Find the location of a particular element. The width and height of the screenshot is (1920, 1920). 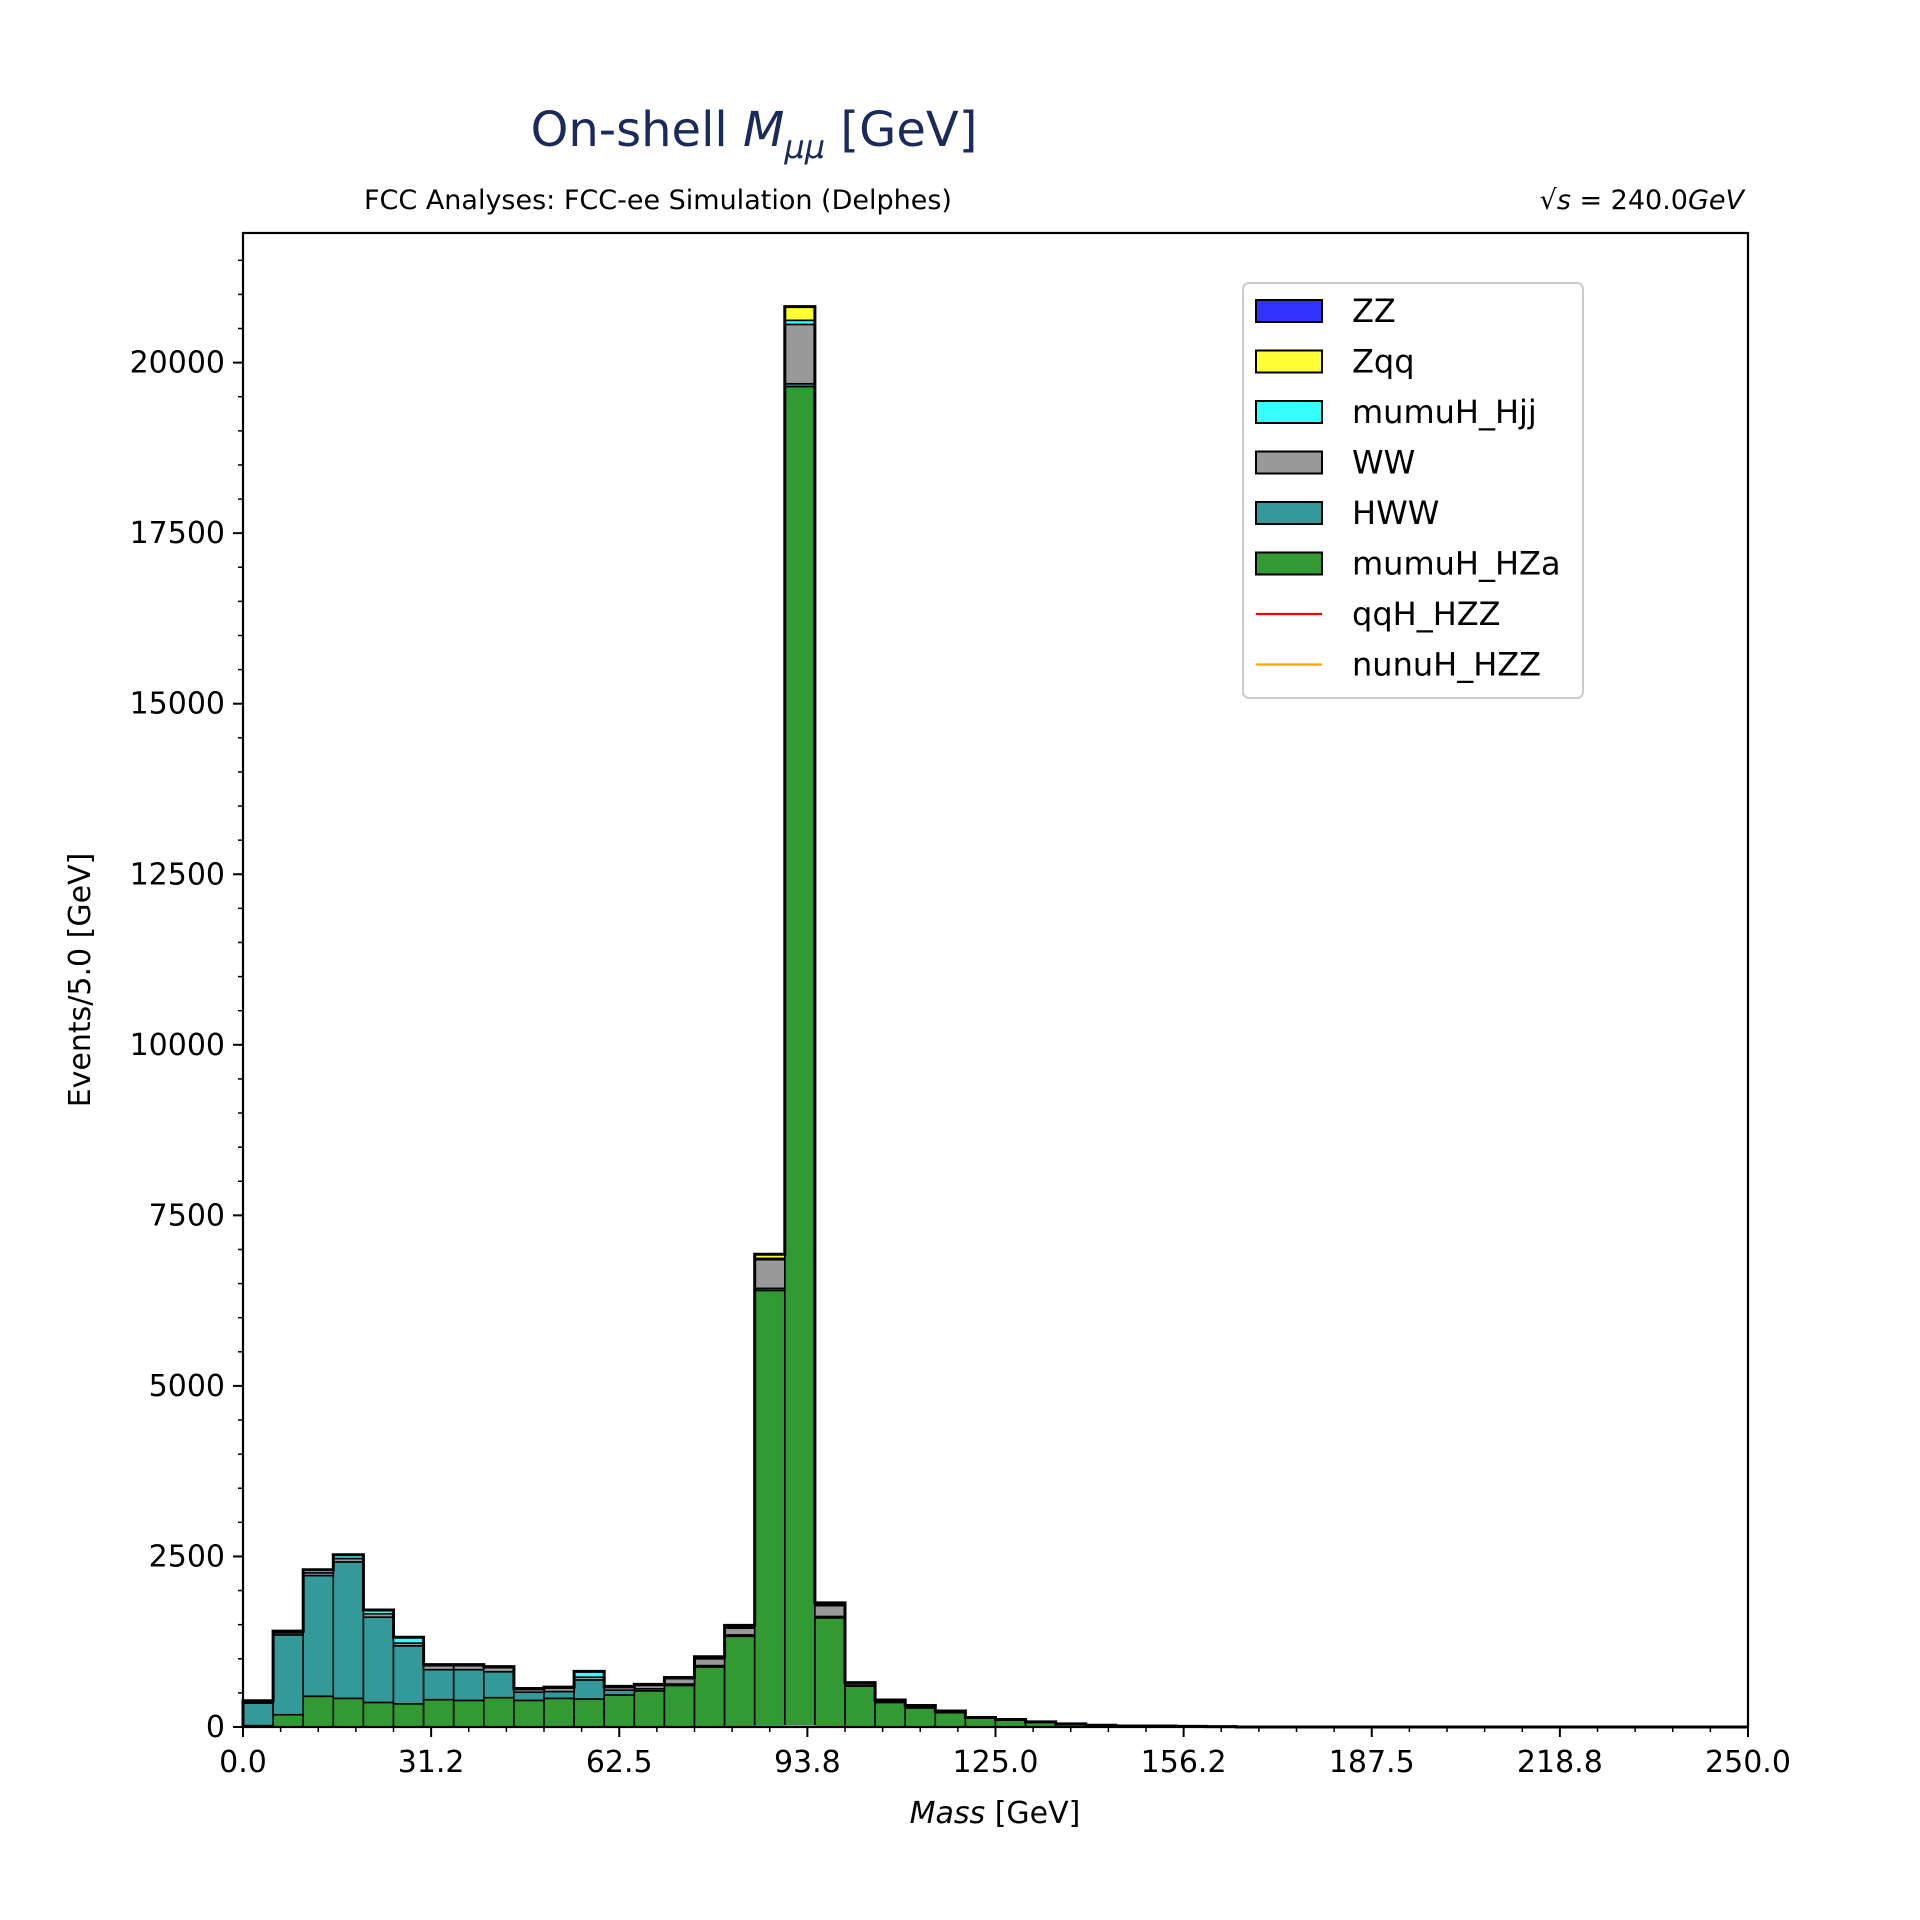

x-tick-label-6: 187.5 is located at coordinates (1372, 1762).